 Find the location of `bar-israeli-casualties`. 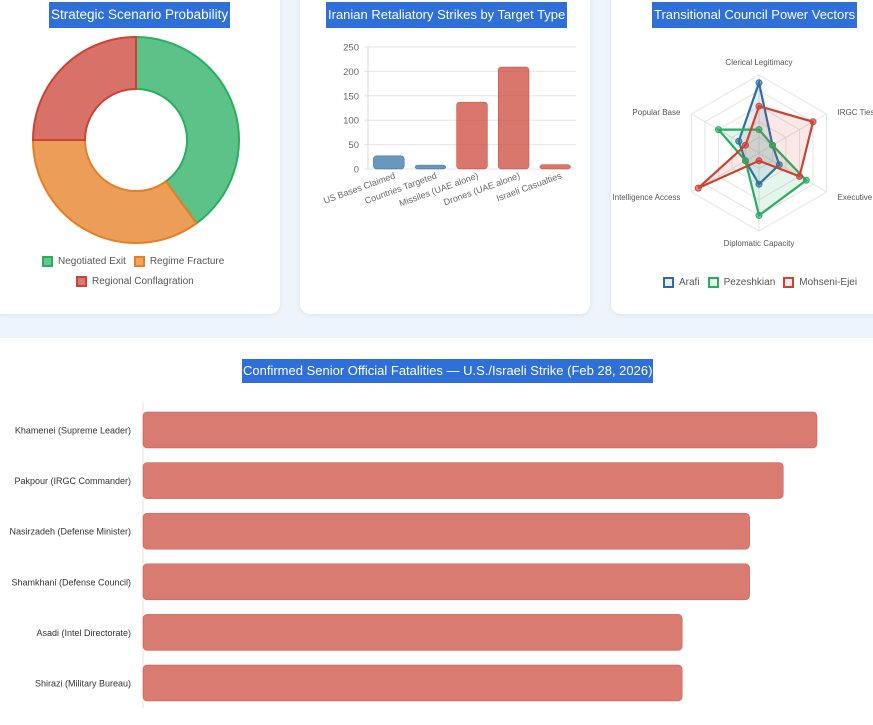

bar-israeli-casualties is located at coordinates (555, 167).